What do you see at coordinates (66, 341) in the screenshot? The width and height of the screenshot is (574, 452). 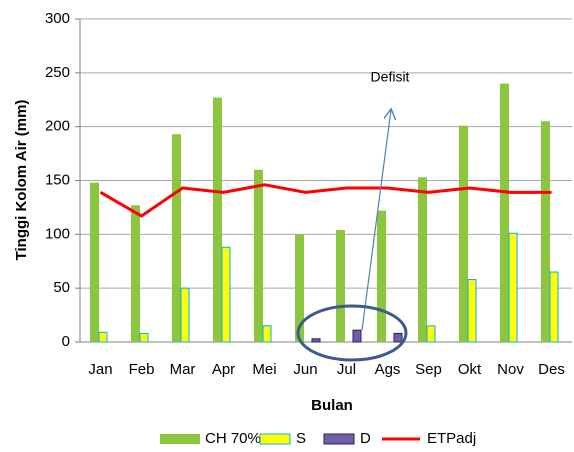 I see `y-tick-label: 0` at bounding box center [66, 341].